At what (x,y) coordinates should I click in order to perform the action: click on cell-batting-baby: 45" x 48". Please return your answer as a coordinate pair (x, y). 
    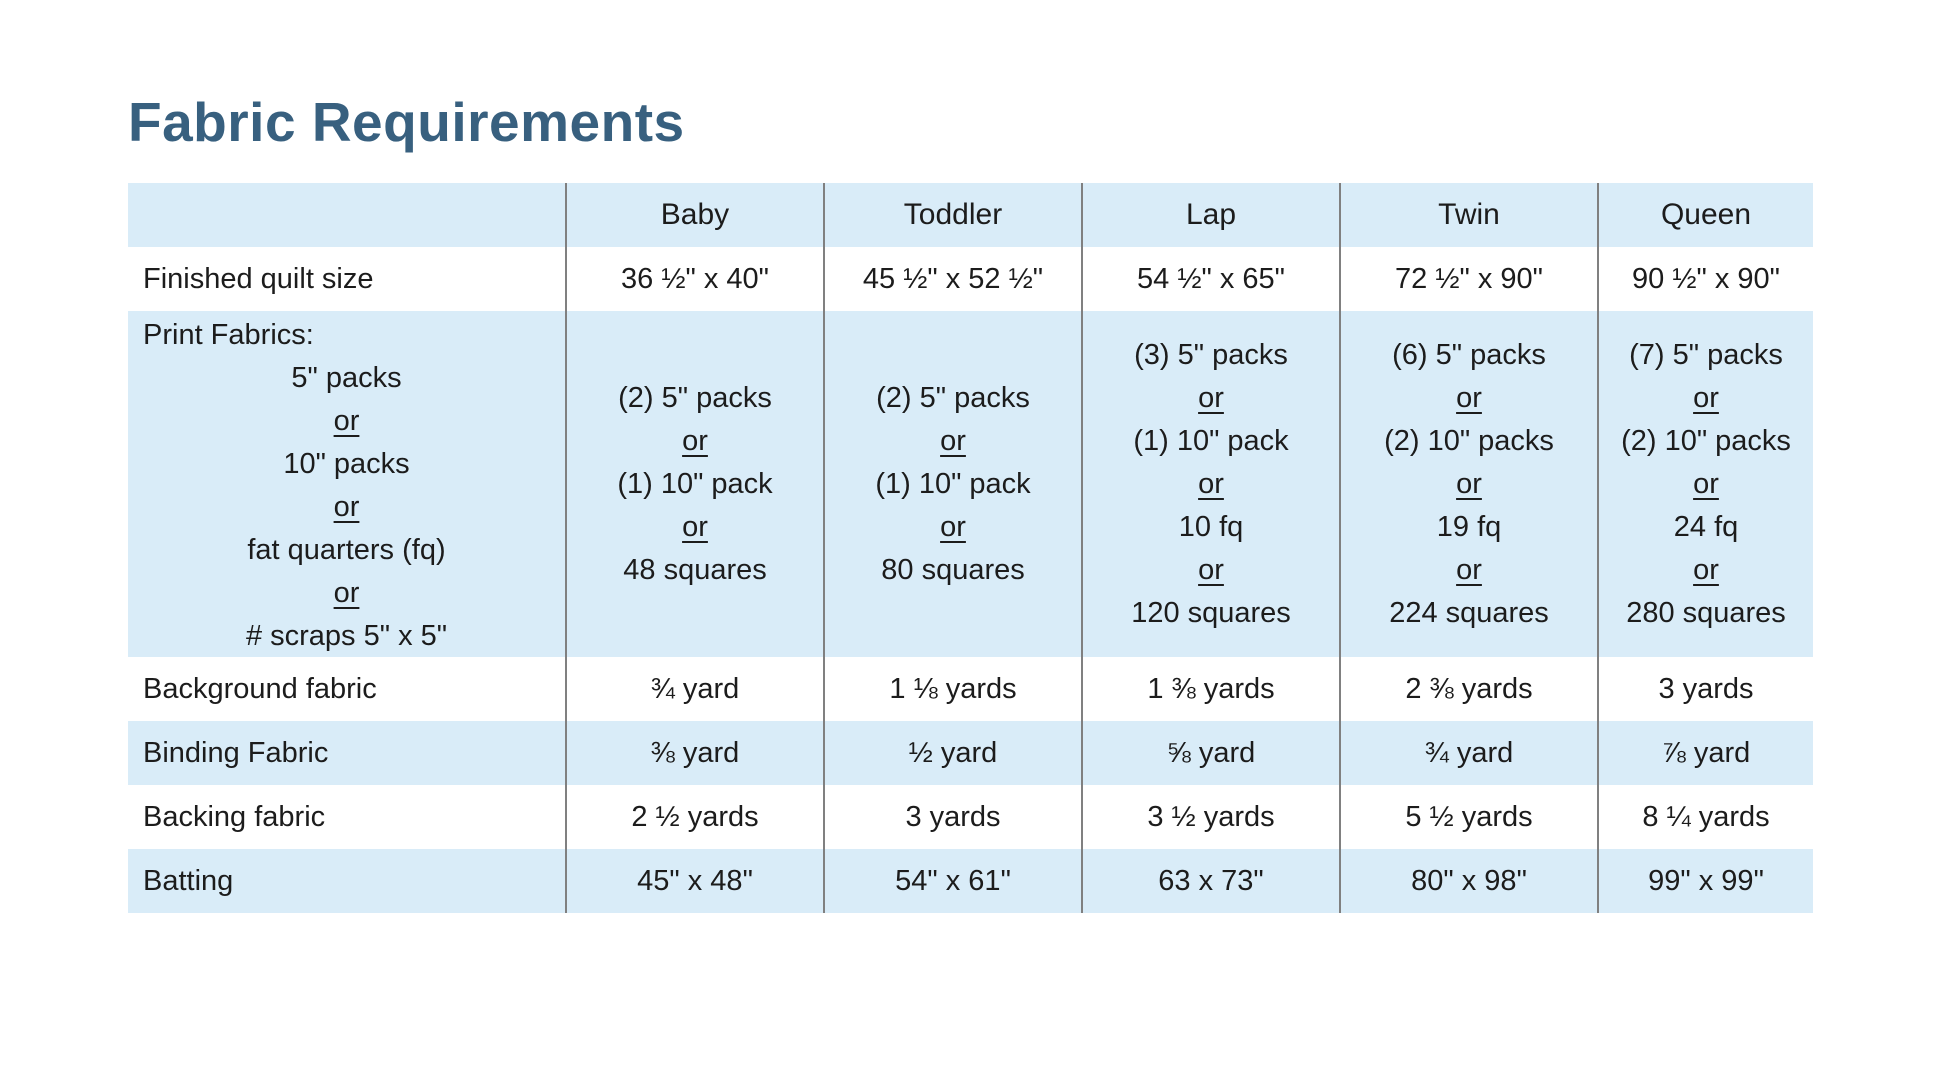
    Looking at the image, I should click on (694, 881).